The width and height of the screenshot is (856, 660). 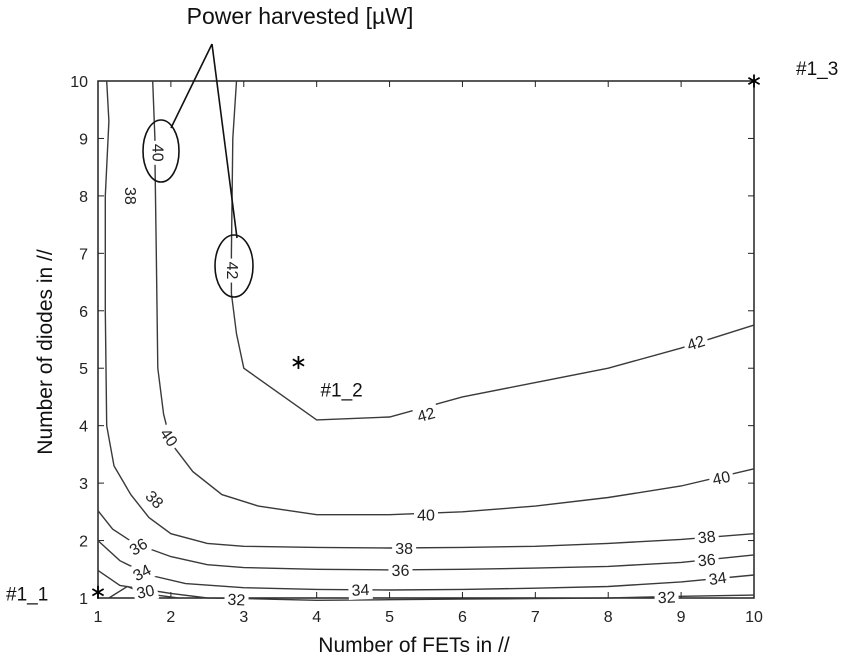 What do you see at coordinates (79, 82) in the screenshot?
I see `y-tick-label: 10` at bounding box center [79, 82].